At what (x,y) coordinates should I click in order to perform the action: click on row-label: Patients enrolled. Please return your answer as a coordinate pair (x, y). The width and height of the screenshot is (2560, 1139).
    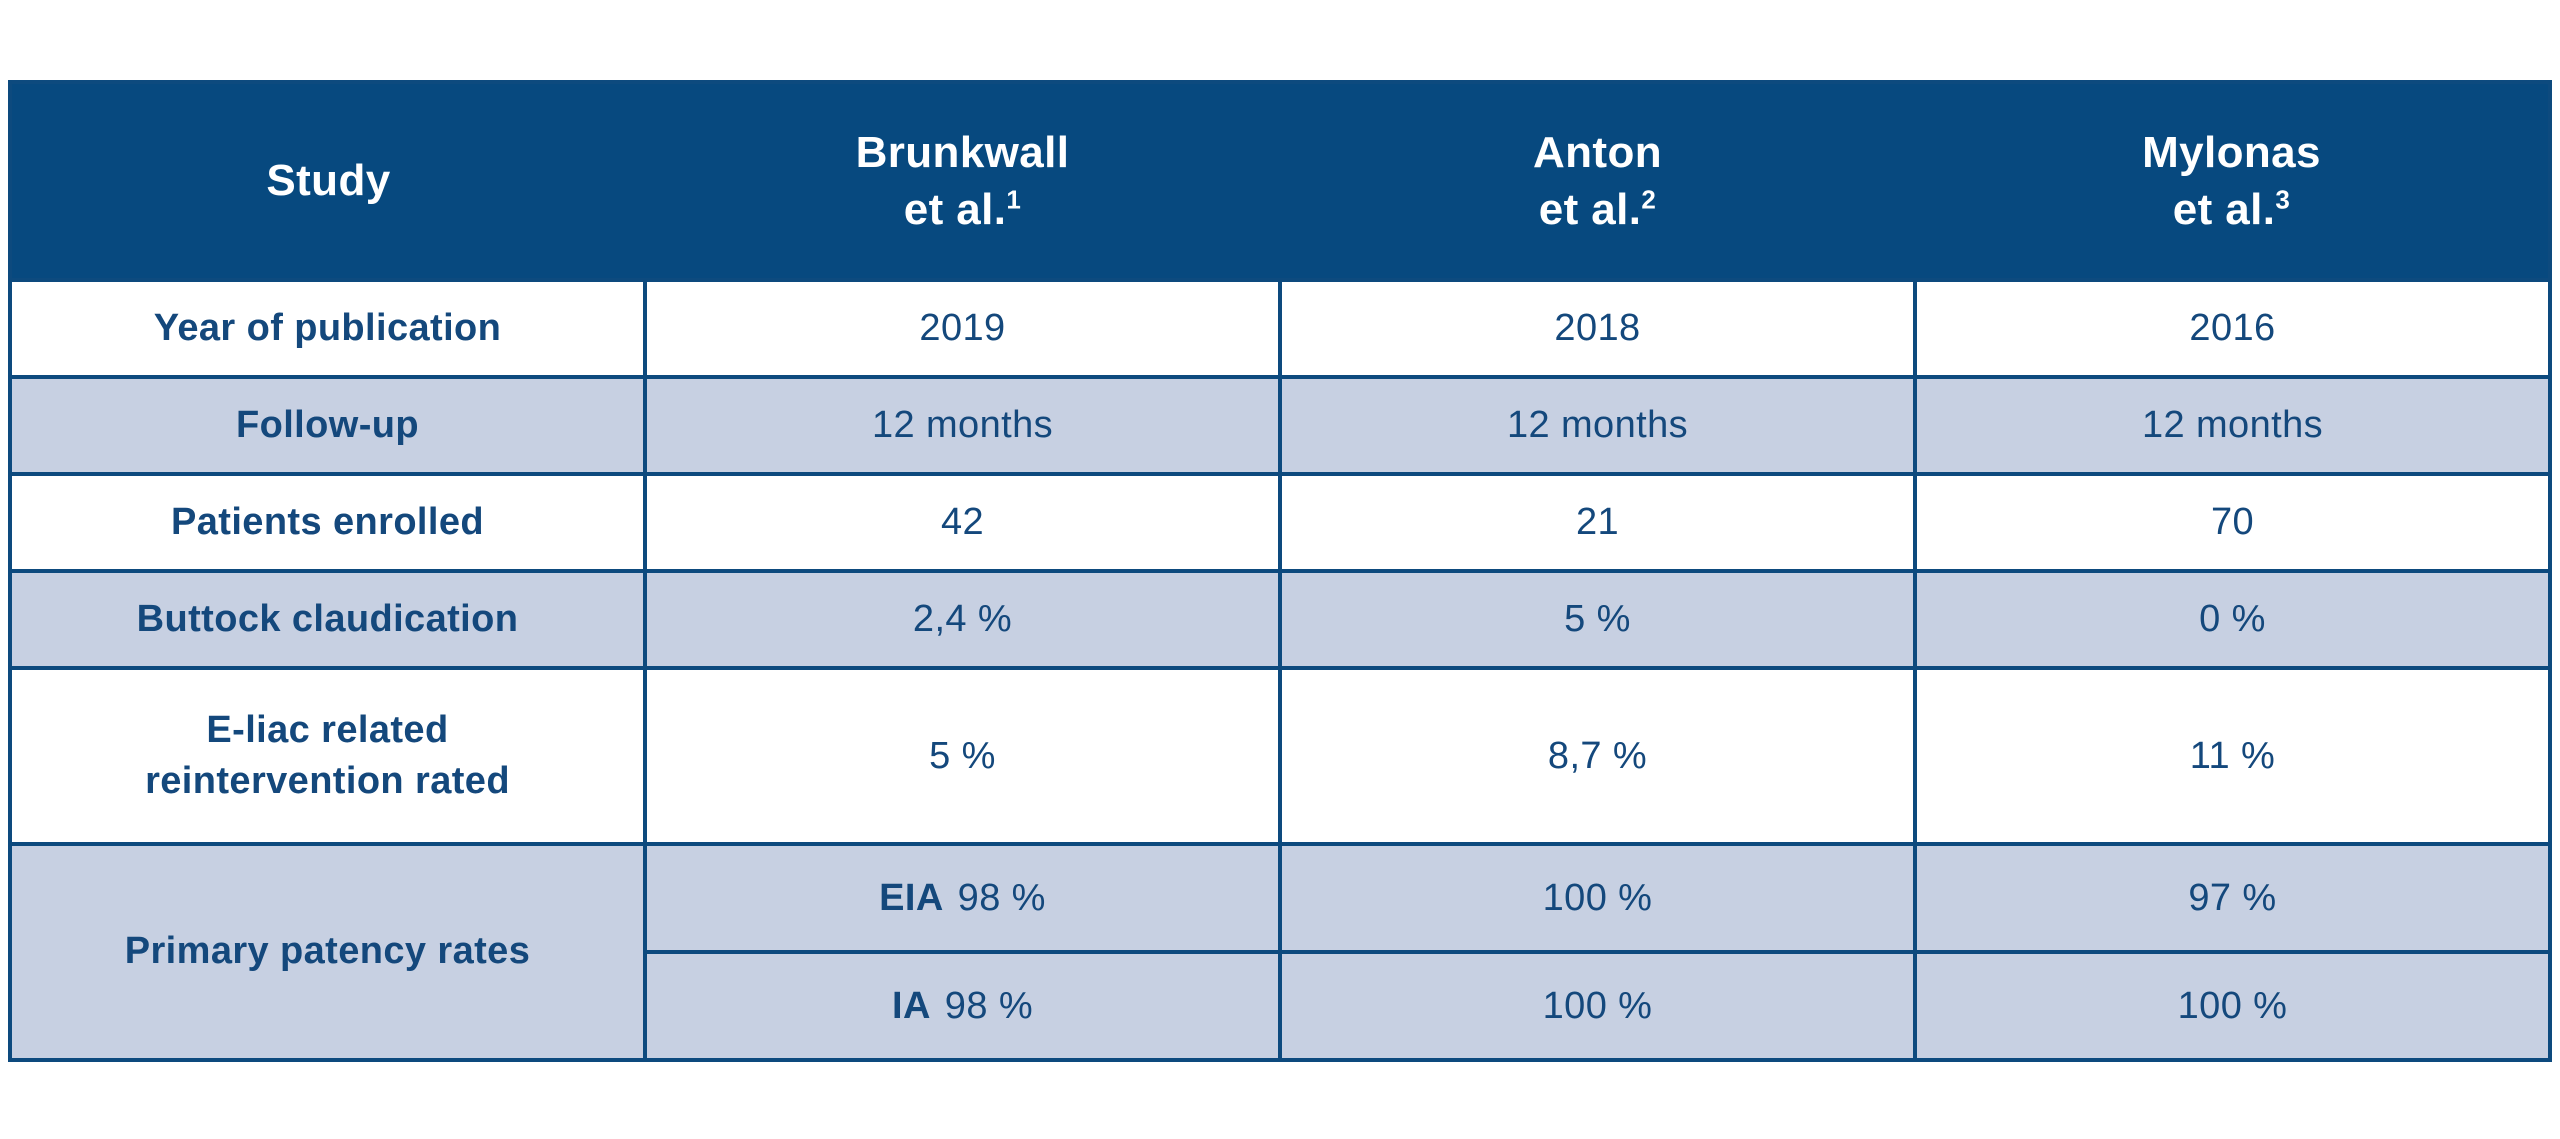
    Looking at the image, I should click on (327, 522).